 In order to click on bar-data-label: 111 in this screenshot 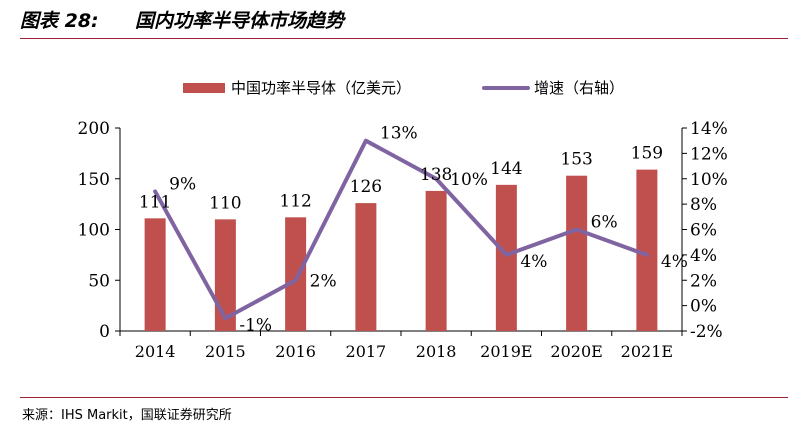, I will do `click(155, 202)`.